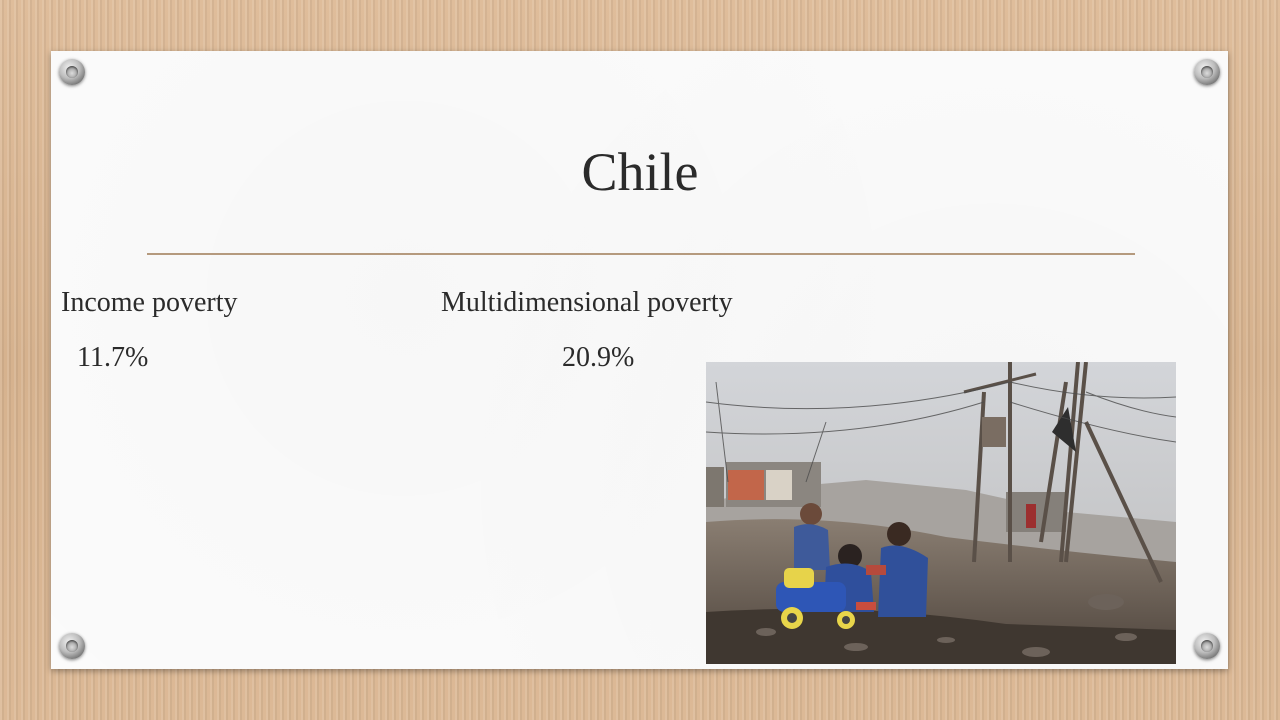 The height and width of the screenshot is (720, 1280). What do you see at coordinates (1207, 72) in the screenshot?
I see `grommet-top-right-icon` at bounding box center [1207, 72].